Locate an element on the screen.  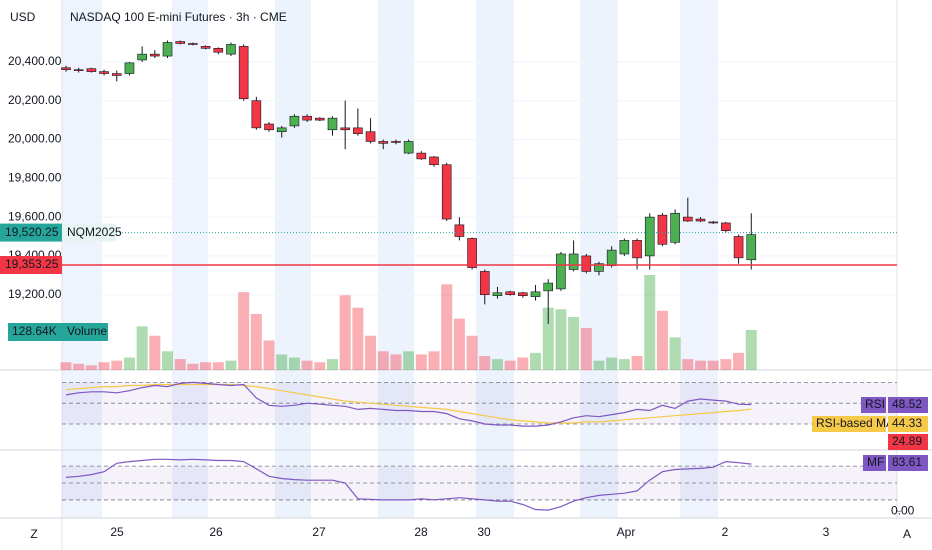
x-tick-label: 27 is located at coordinates (319, 532).